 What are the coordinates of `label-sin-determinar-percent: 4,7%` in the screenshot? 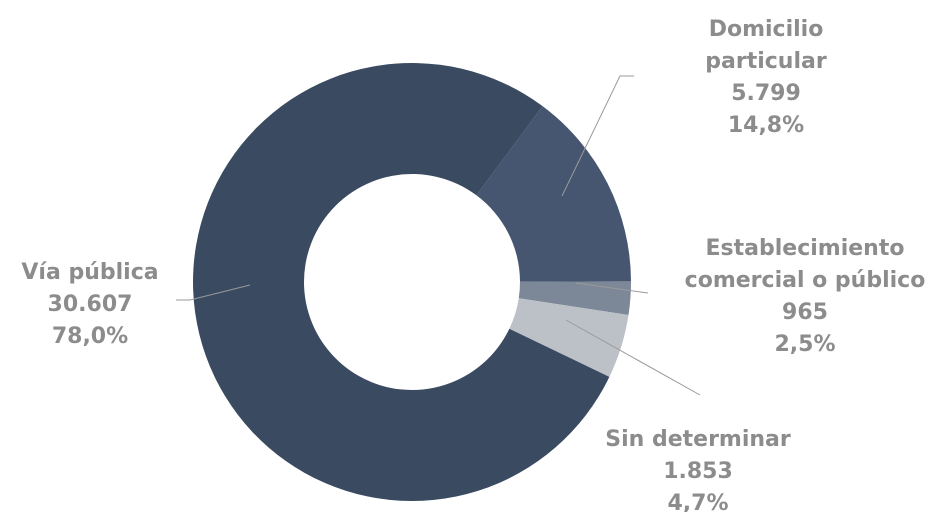 It's located at (697, 501).